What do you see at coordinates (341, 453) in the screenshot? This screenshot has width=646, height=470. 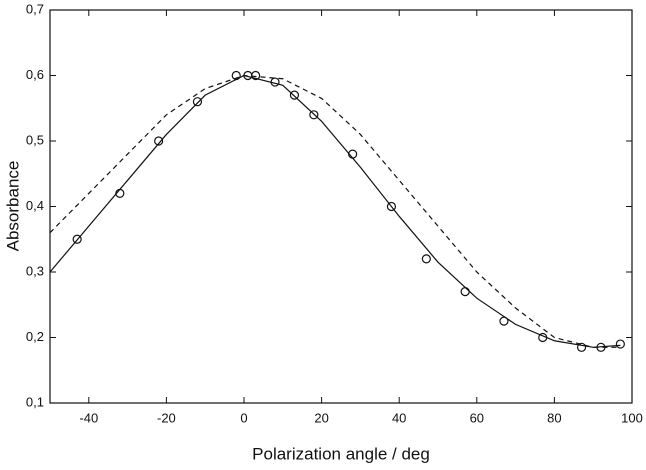 I see `x-axis-title: Polarization angle / deg` at bounding box center [341, 453].